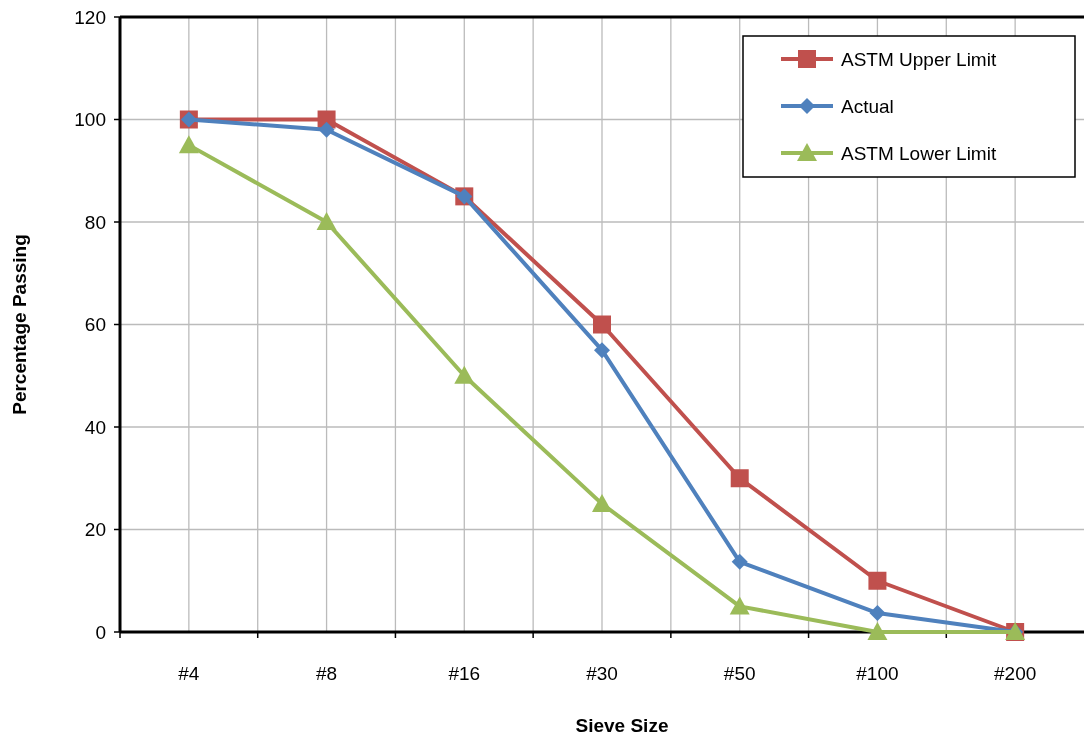 Image resolution: width=1086 pixels, height=742 pixels. Describe the element at coordinates (602, 673) in the screenshot. I see `x-tick-label: #30` at that location.